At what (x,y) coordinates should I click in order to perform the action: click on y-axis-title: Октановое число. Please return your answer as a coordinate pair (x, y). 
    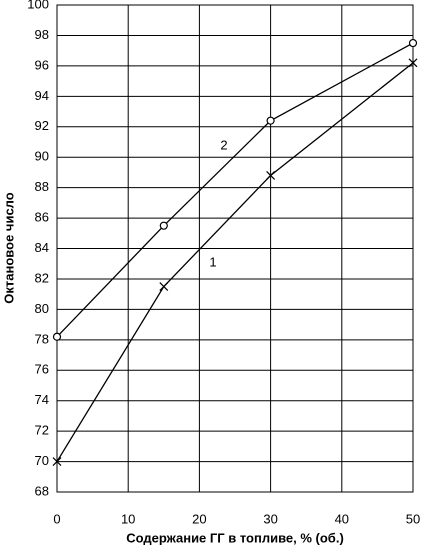
    Looking at the image, I should click on (8, 247).